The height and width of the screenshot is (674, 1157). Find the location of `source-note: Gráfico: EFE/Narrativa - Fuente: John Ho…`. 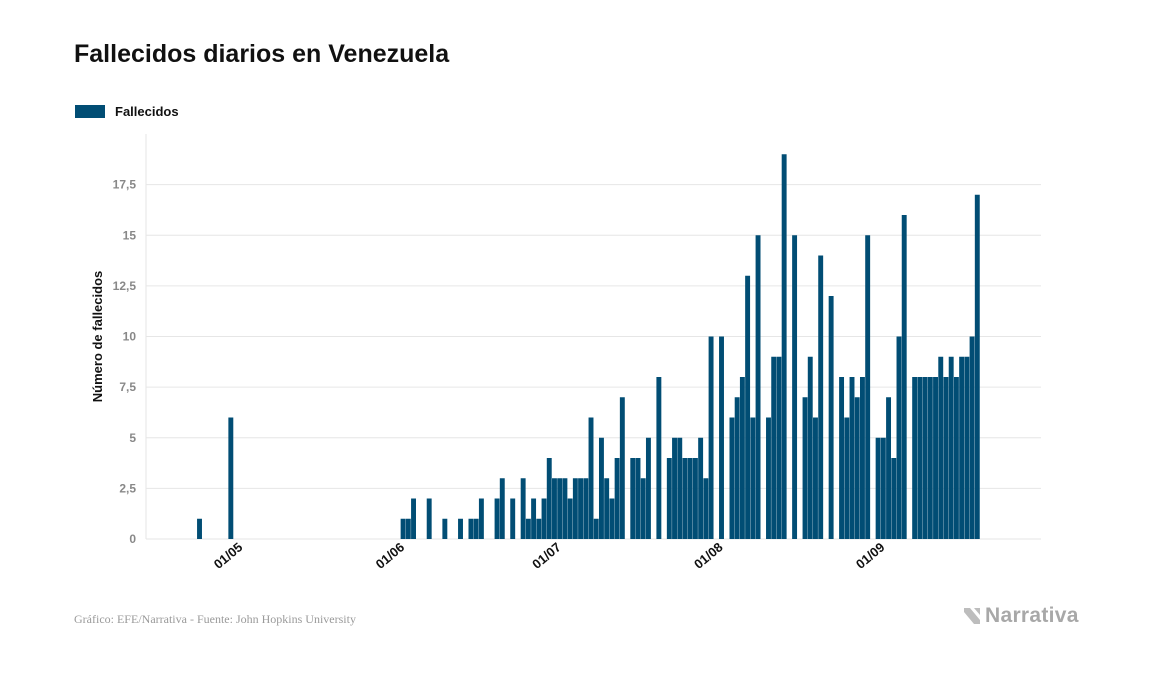

source-note: Gráfico: EFE/Narrativa - Fuente: John Ho… is located at coordinates (215, 619).